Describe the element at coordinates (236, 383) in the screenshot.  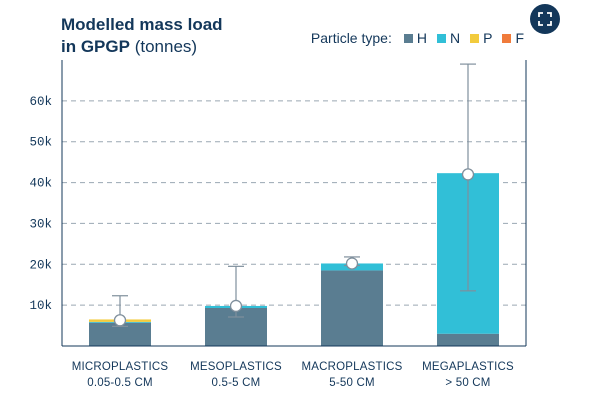
I see `category-label-line2: 0.5-5 CM` at that location.